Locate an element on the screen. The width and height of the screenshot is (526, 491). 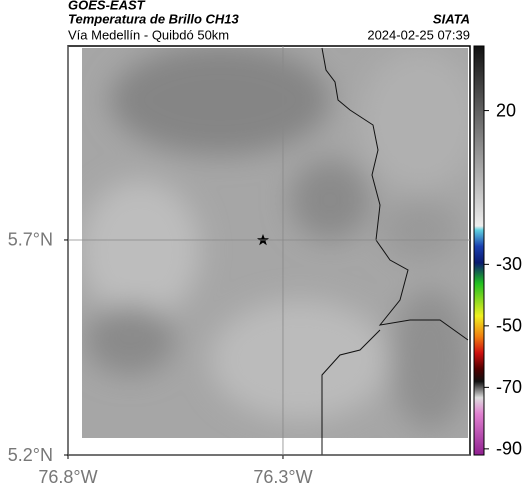
colorbar-tick-label: -30 is located at coordinates (509, 264).